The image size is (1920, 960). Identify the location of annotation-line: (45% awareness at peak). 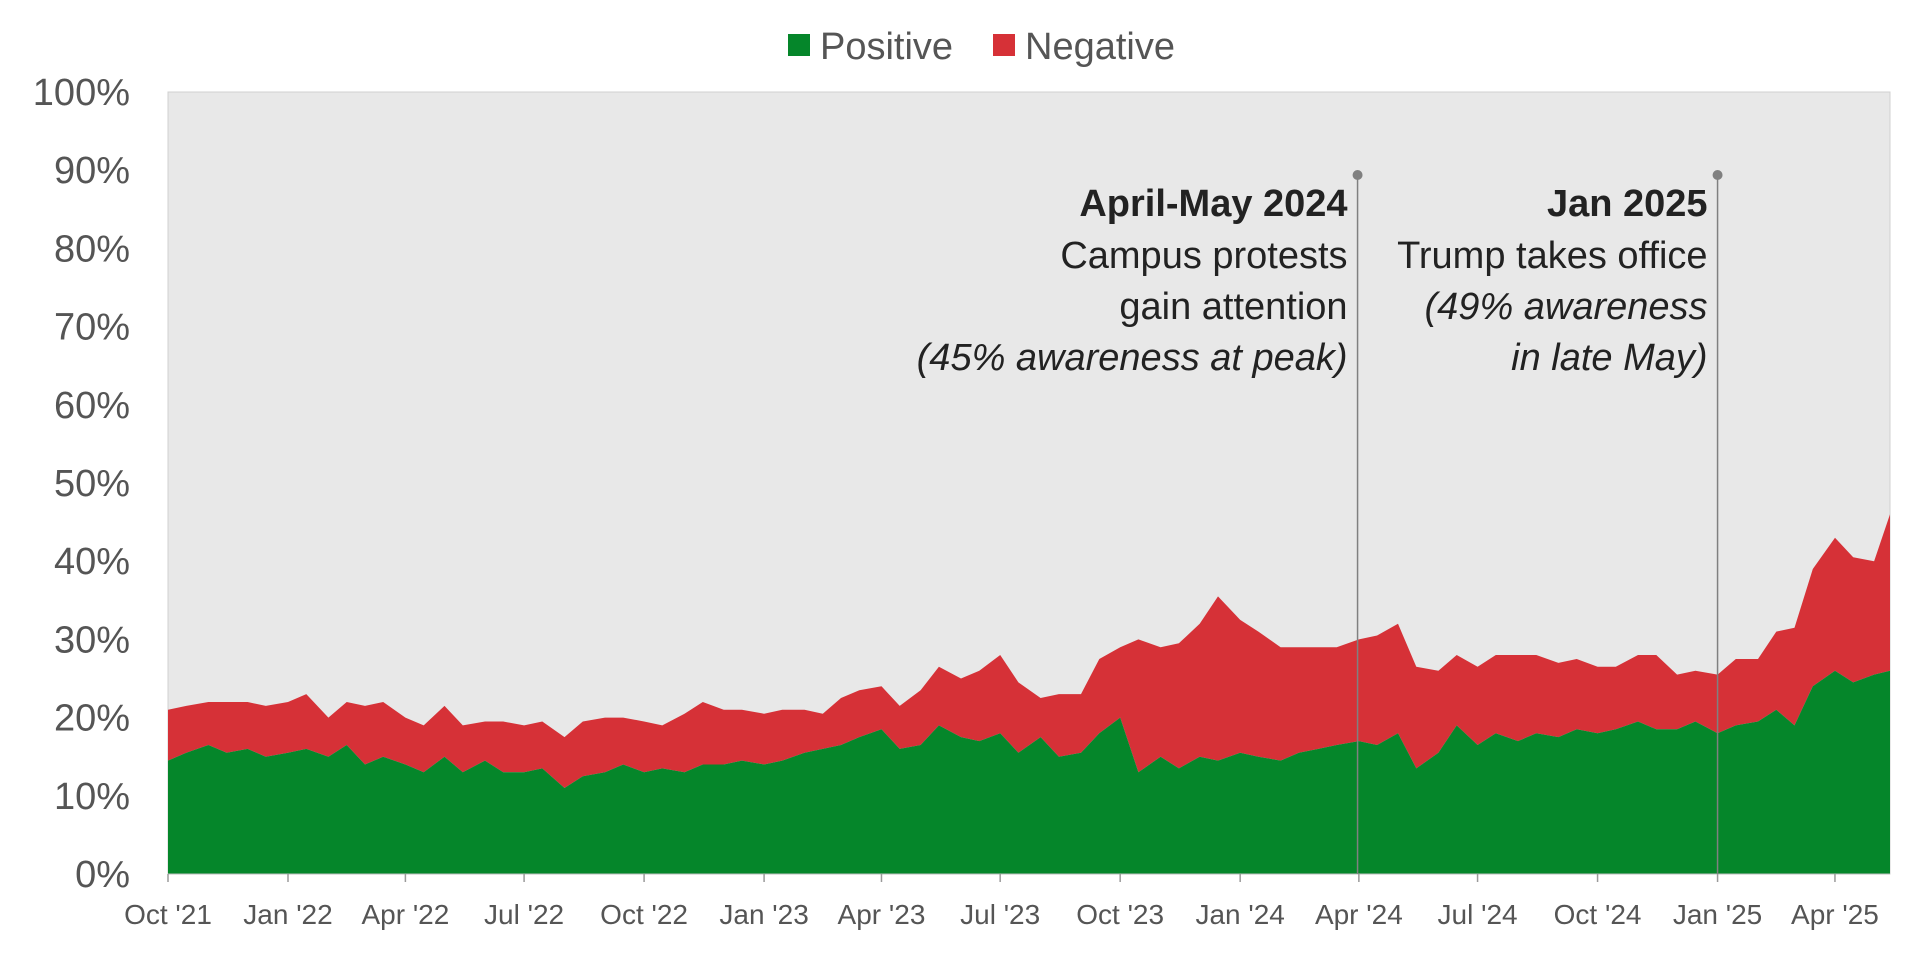
(1132, 358).